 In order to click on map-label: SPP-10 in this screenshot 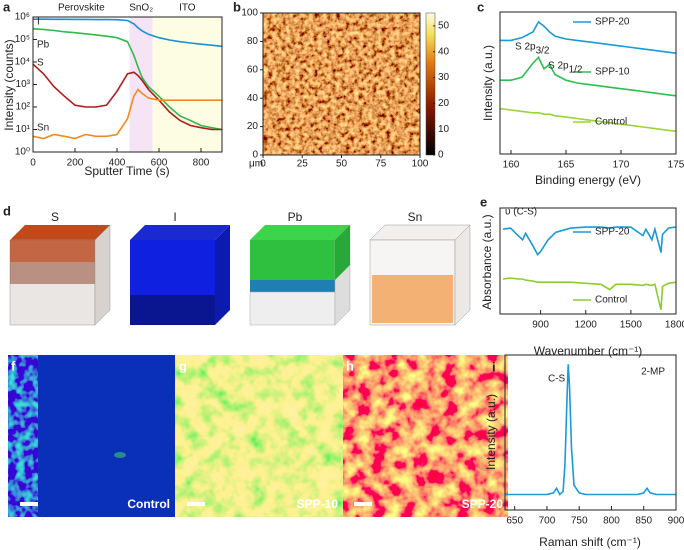, I will do `click(318, 504)`.